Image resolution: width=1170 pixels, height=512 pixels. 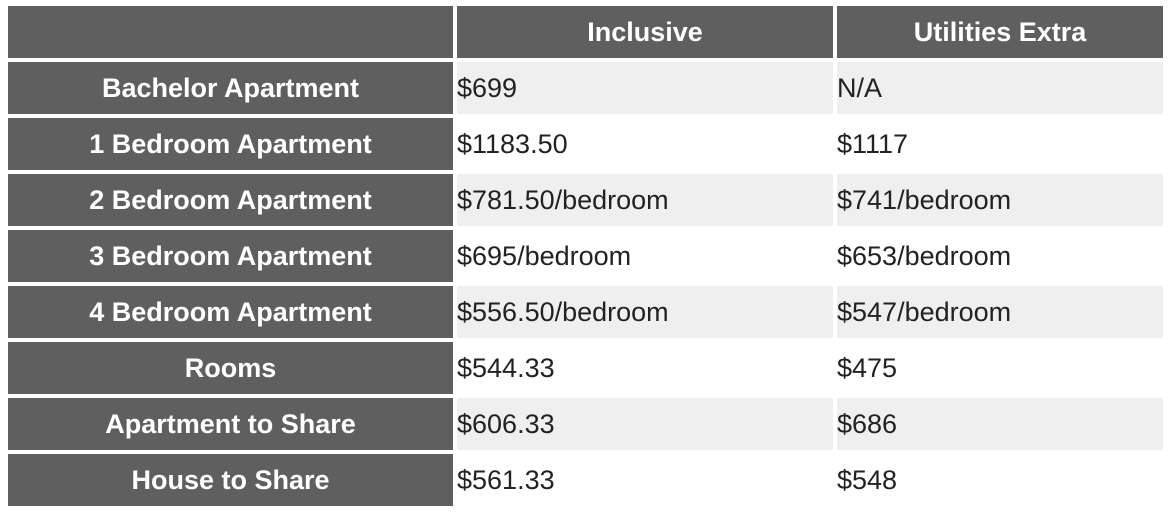 I want to click on corner-header, so click(x=230, y=32).